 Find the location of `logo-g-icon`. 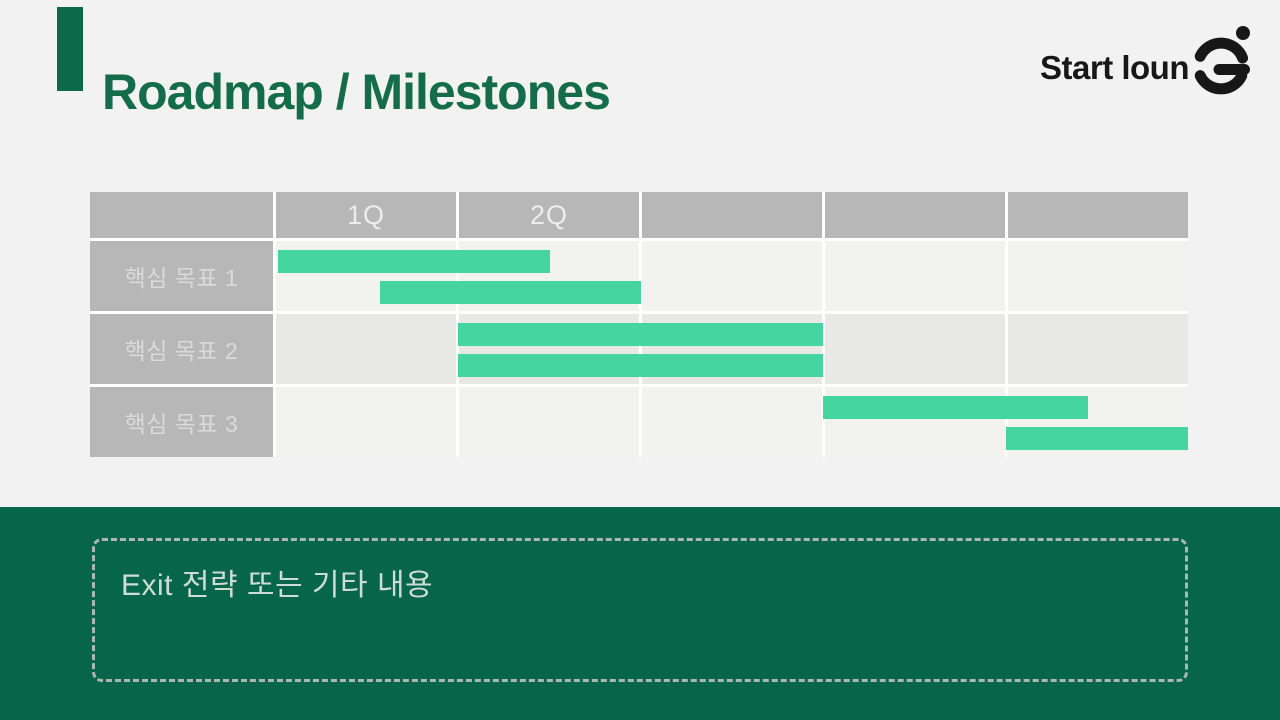

logo-g-icon is located at coordinates (1222, 60).